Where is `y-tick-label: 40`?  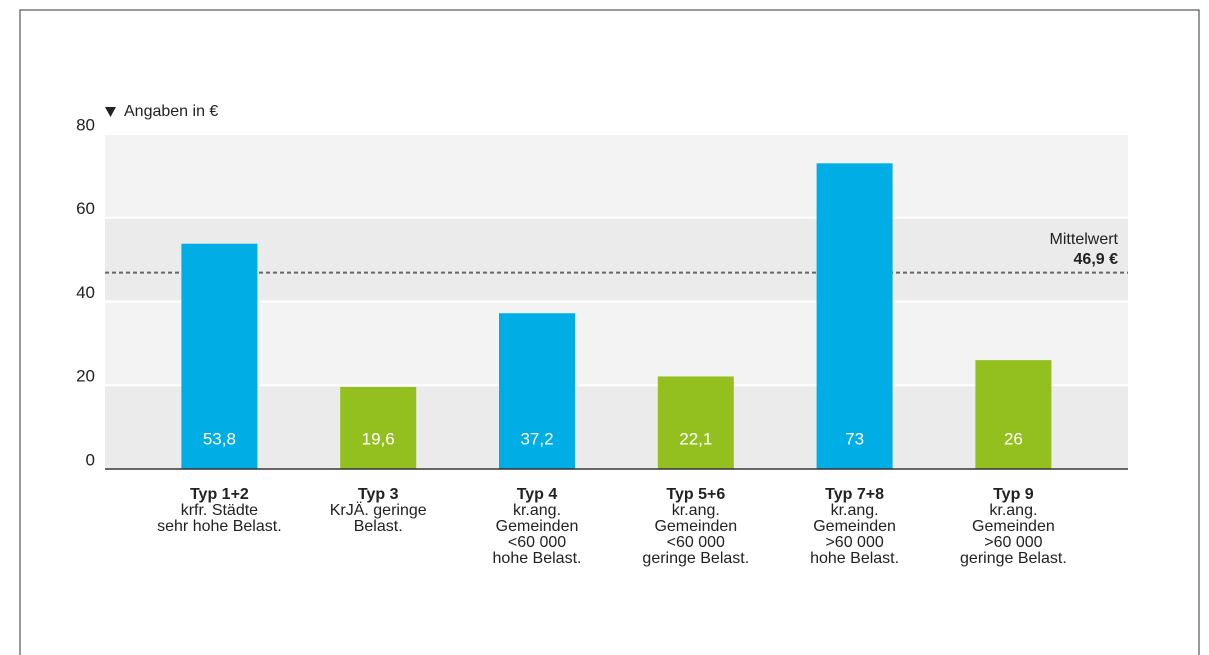
y-tick-label: 40 is located at coordinates (85, 292).